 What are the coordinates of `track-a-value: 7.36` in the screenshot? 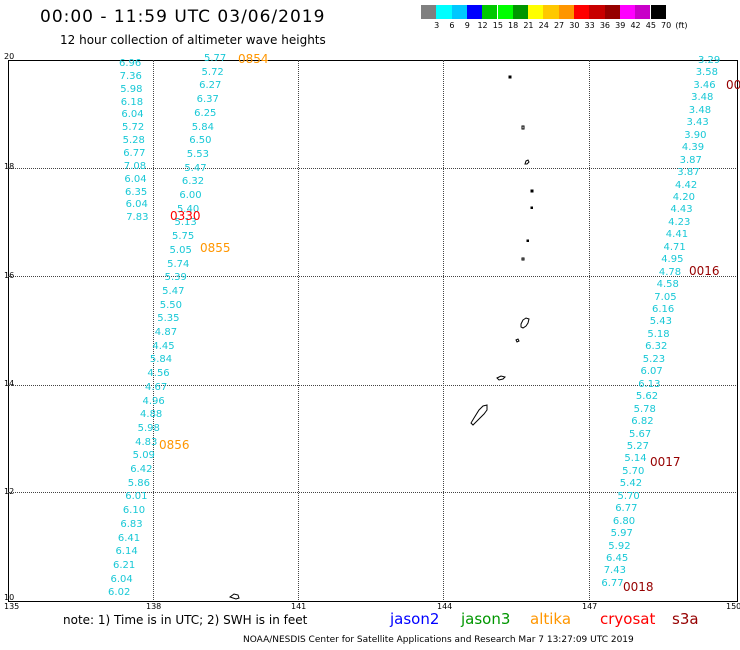 It's located at (130, 76).